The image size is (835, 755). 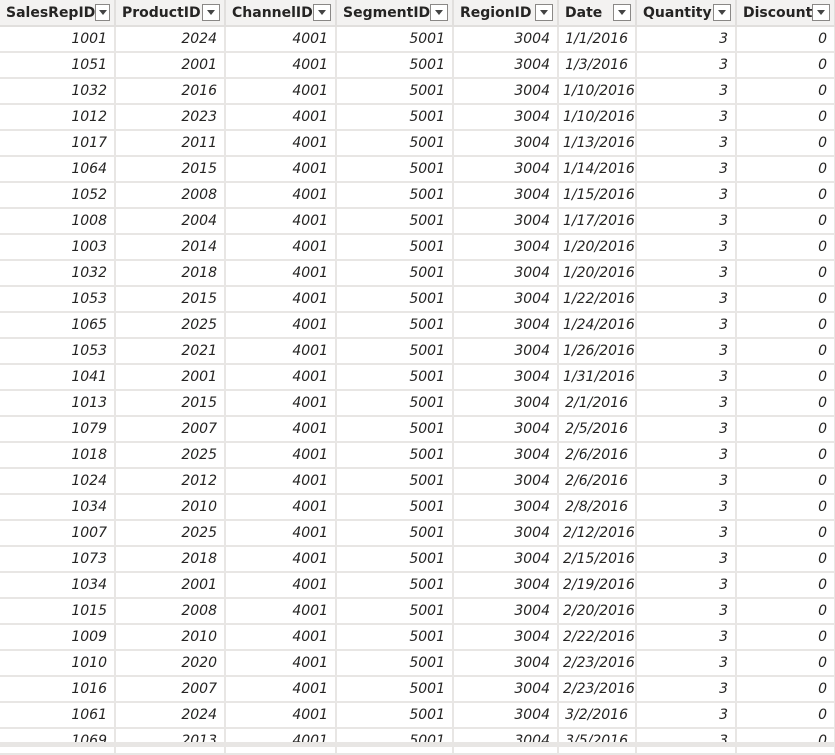 I want to click on cell-productid: 2008, so click(x=170, y=611).